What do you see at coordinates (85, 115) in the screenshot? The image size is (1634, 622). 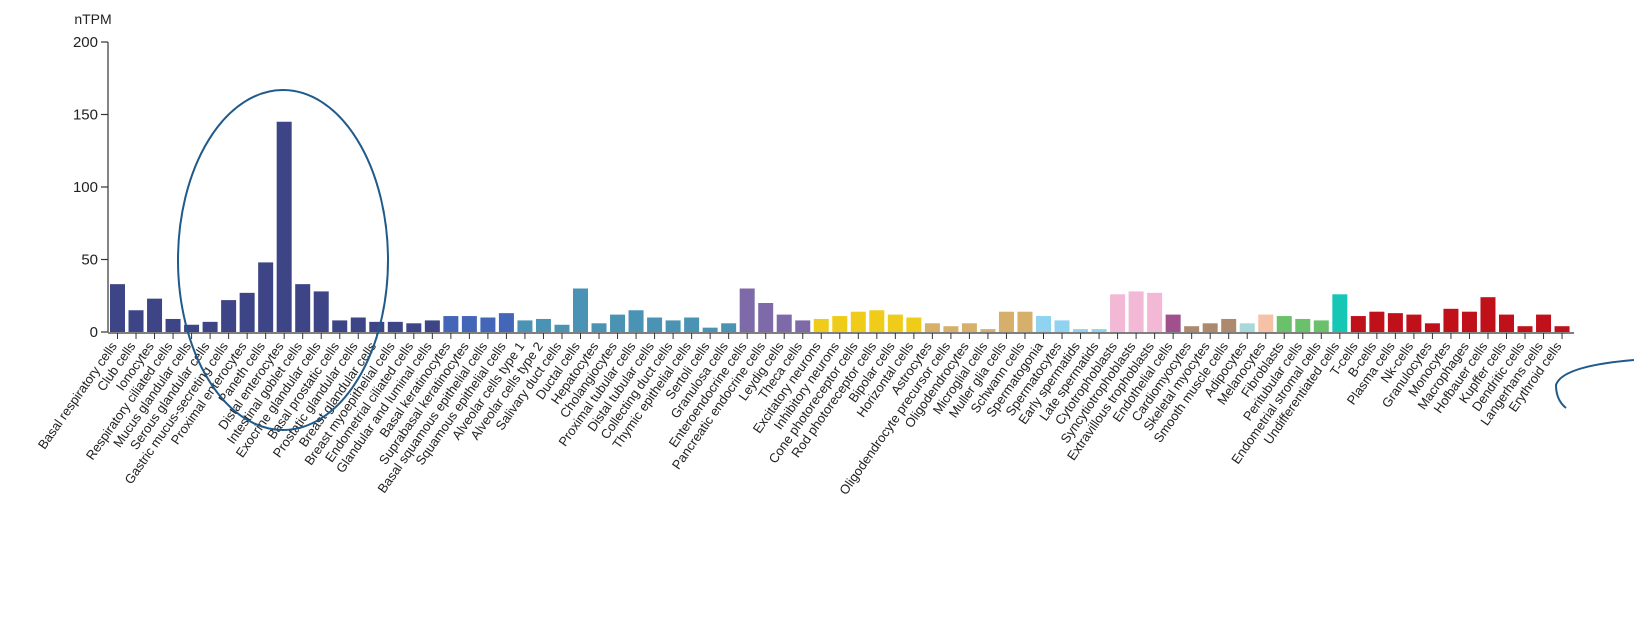 I see `y-tick-label: 150` at bounding box center [85, 115].